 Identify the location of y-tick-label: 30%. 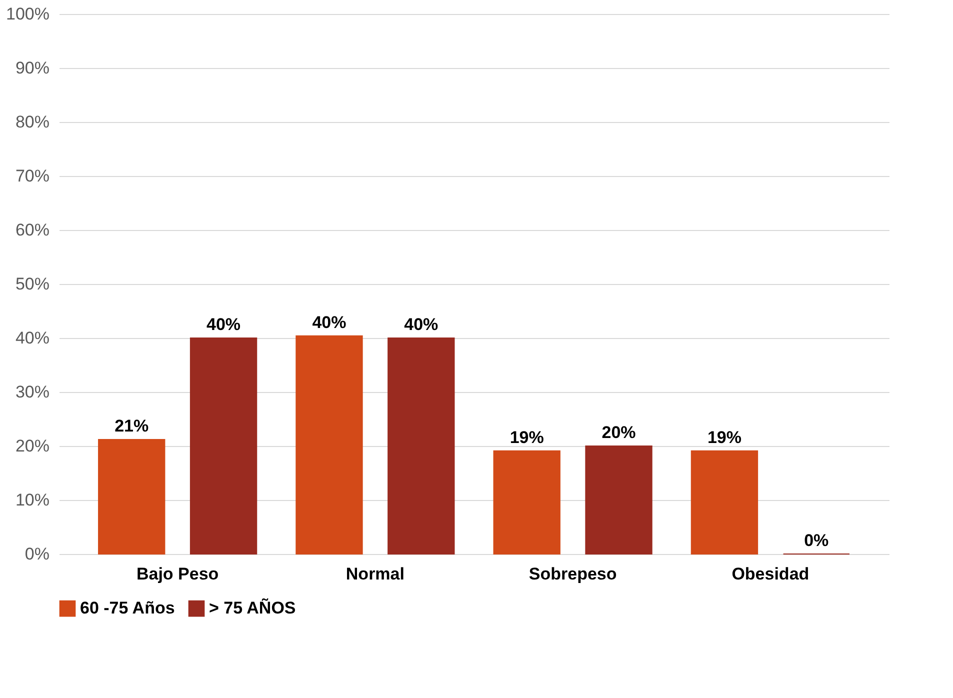
(32, 392).